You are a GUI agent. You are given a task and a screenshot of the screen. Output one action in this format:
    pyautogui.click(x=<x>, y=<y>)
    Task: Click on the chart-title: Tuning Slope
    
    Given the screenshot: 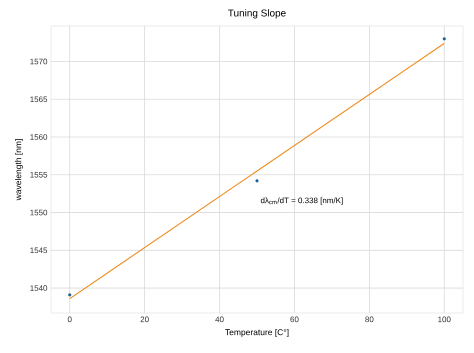 What is the action you would take?
    pyautogui.click(x=257, y=13)
    